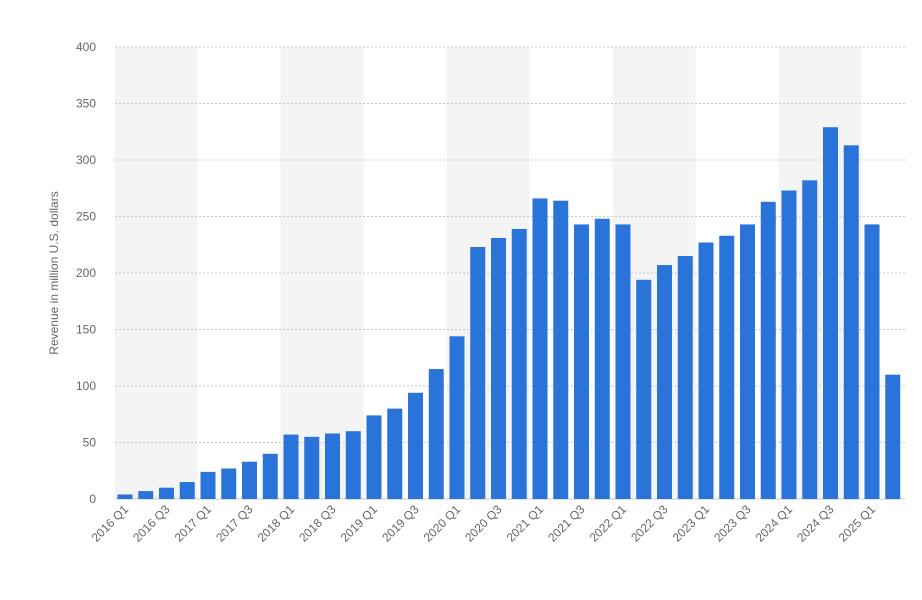 This screenshot has width=922, height=600. What do you see at coordinates (359, 523) in the screenshot?
I see `x-tick-label: 2019 Q1` at bounding box center [359, 523].